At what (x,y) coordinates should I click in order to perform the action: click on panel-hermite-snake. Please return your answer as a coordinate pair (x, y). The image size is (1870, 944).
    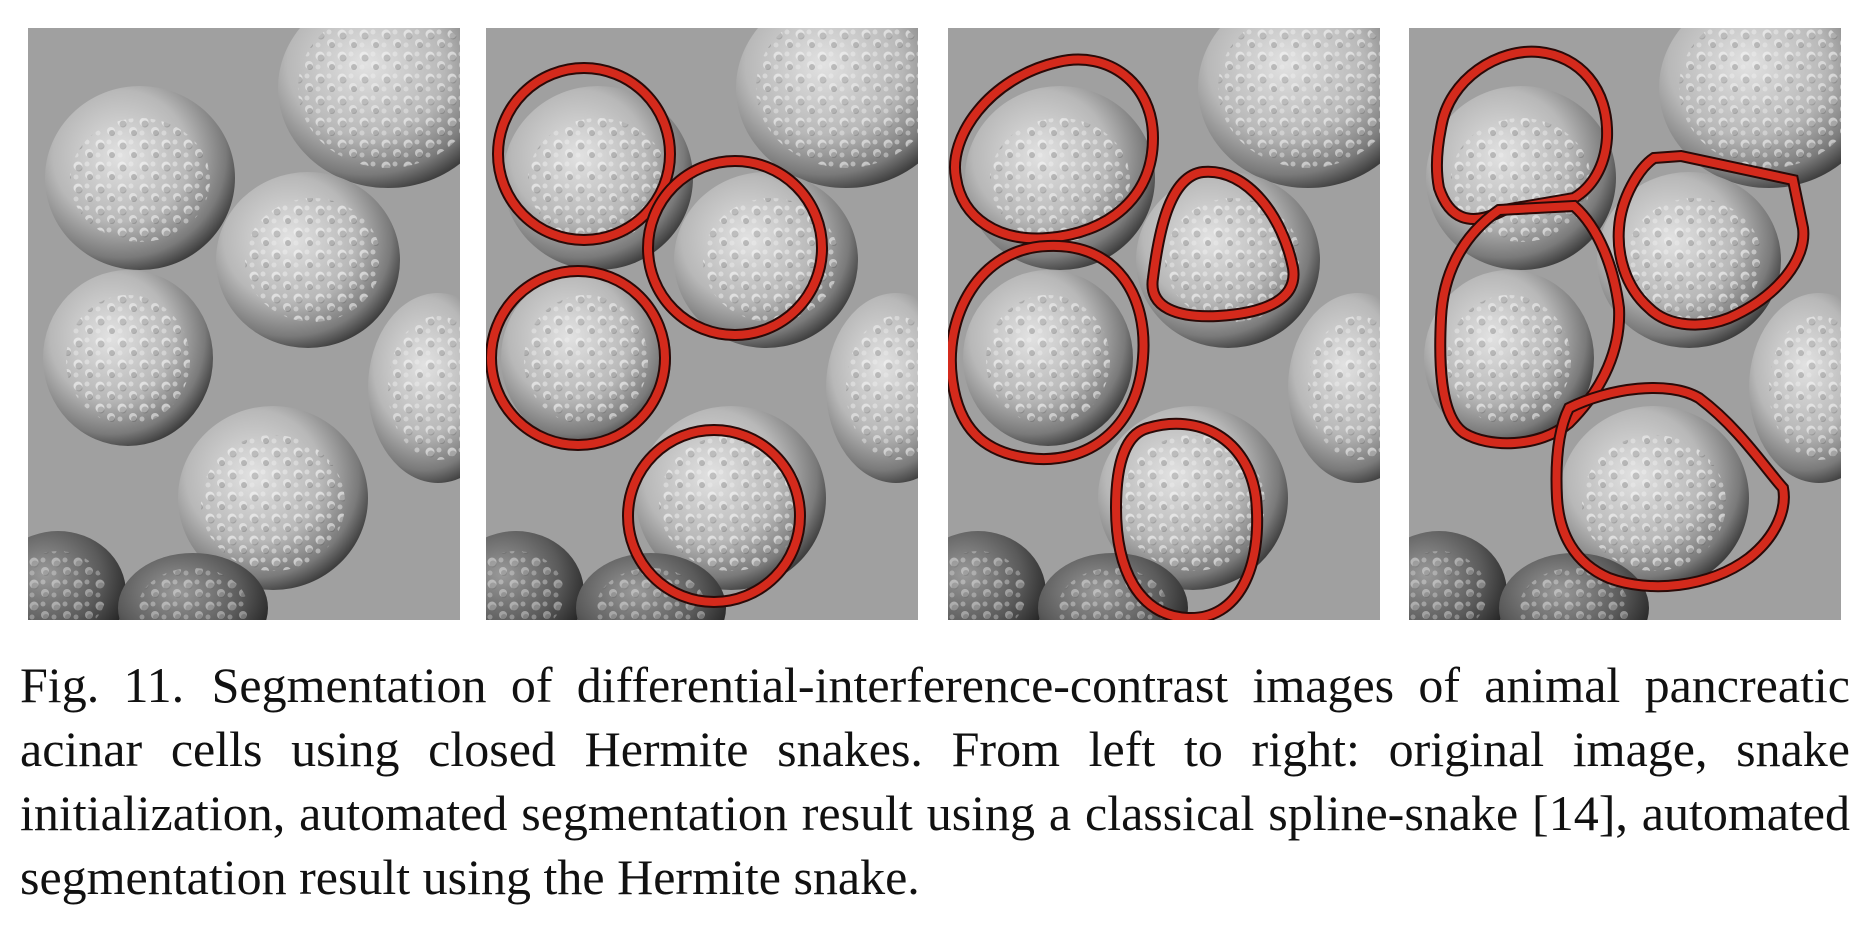
    Looking at the image, I should click on (1625, 324).